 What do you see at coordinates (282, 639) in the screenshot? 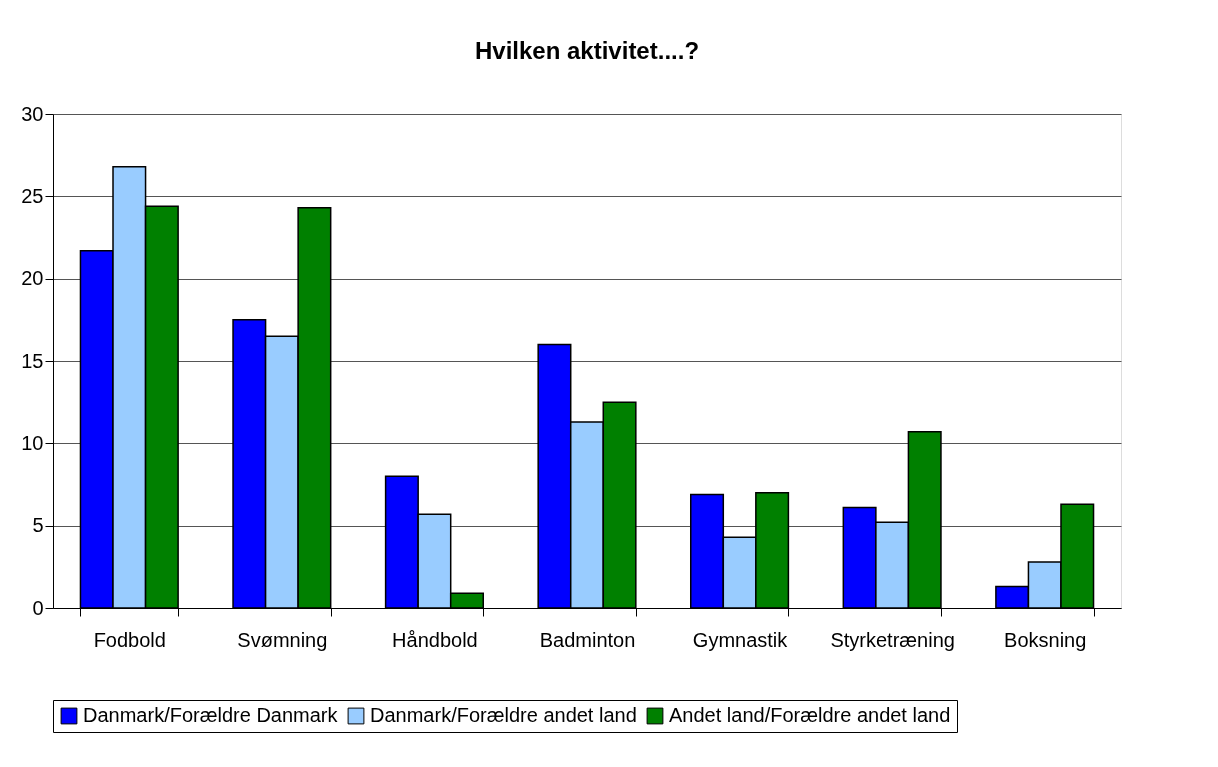
I see `x-tick-label: Svømning` at bounding box center [282, 639].